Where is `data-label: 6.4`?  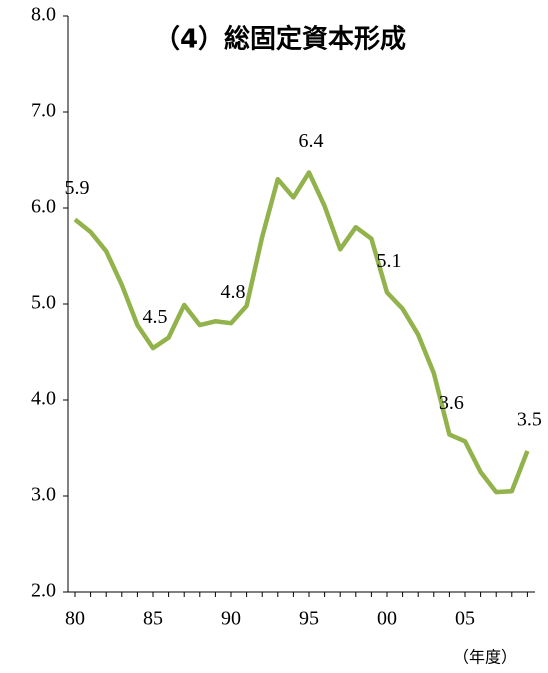
data-label: 6.4 is located at coordinates (311, 141).